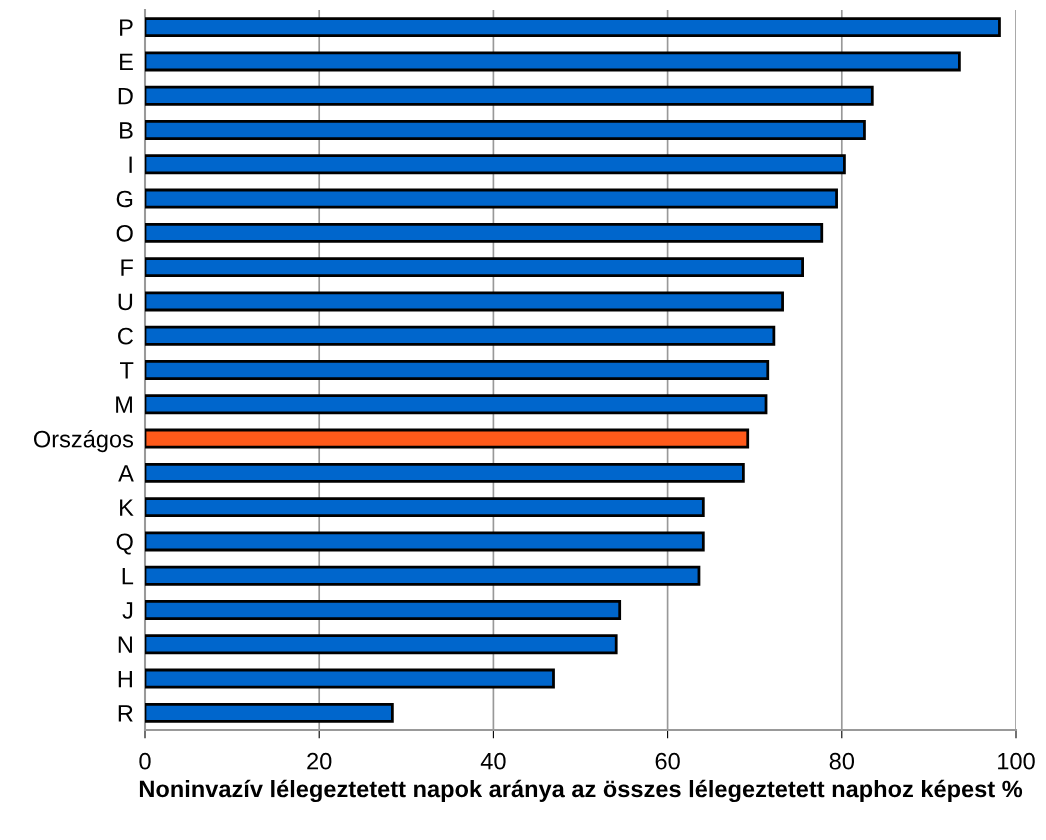 The width and height of the screenshot is (1046, 840). What do you see at coordinates (1016, 761) in the screenshot?
I see `x-tick-label: 100` at bounding box center [1016, 761].